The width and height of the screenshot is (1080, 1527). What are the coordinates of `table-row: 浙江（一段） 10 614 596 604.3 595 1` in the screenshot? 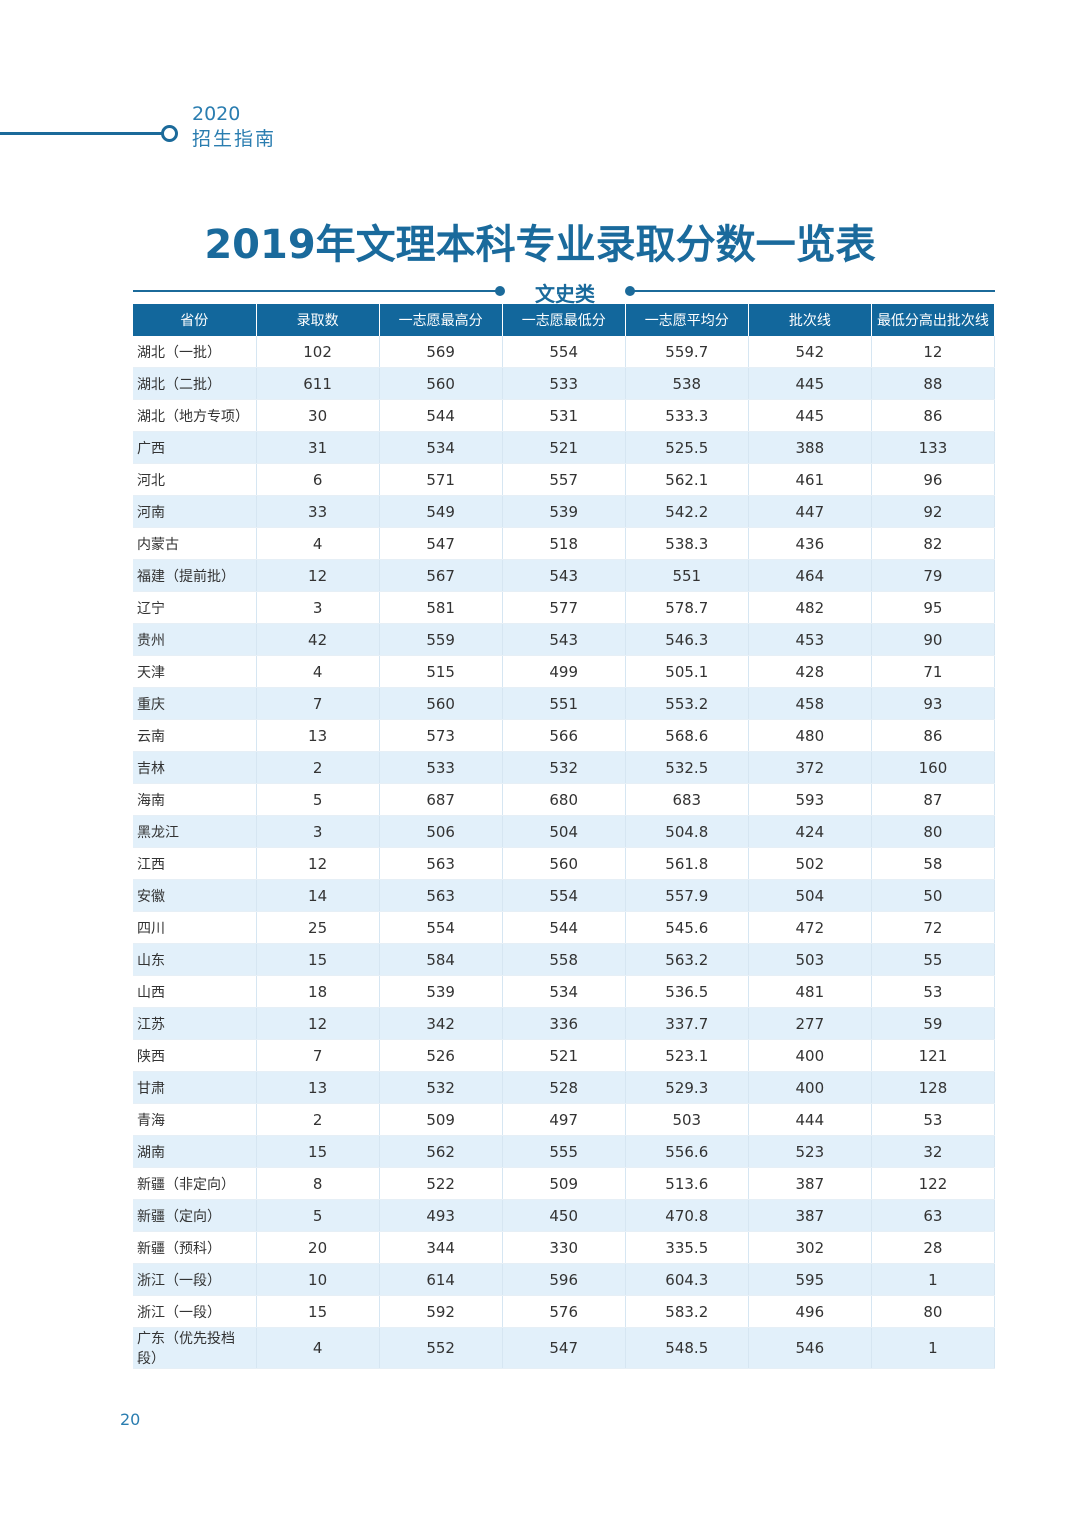 It's located at (564, 1279).